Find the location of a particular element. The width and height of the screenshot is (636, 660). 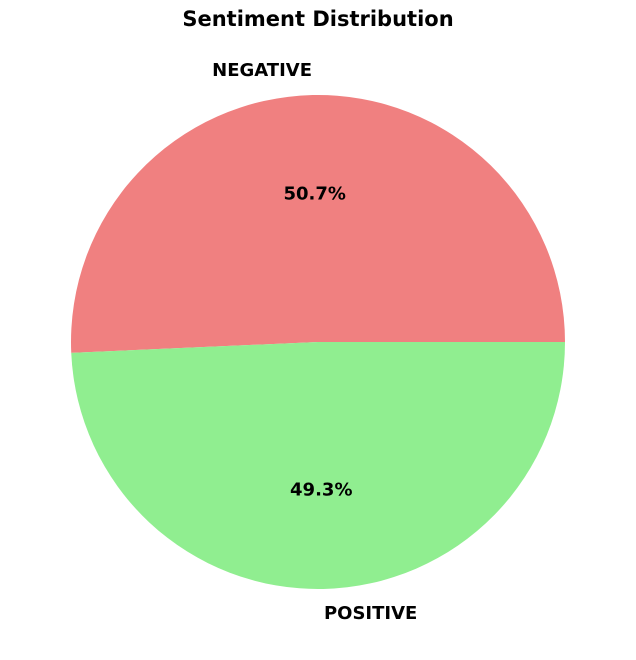

slice-label-positive: POSITIVE is located at coordinates (370, 613).